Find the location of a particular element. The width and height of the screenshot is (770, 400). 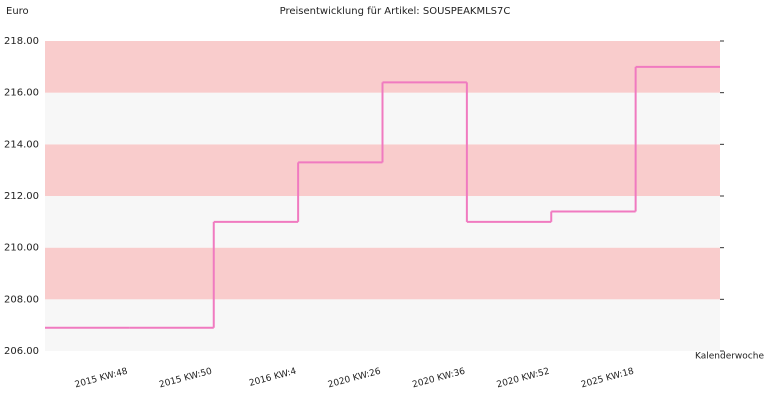

x-tick-label: 2020 KW:36 is located at coordinates (438, 379).